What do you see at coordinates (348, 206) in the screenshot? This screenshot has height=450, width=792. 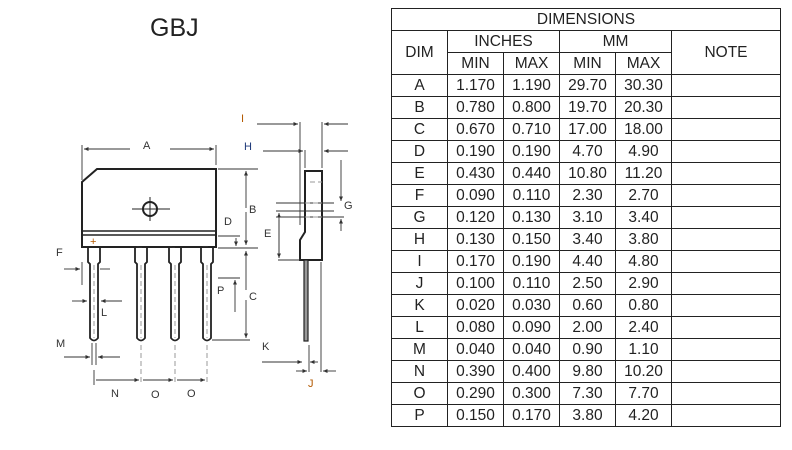 I see `dim-label-g: G` at bounding box center [348, 206].